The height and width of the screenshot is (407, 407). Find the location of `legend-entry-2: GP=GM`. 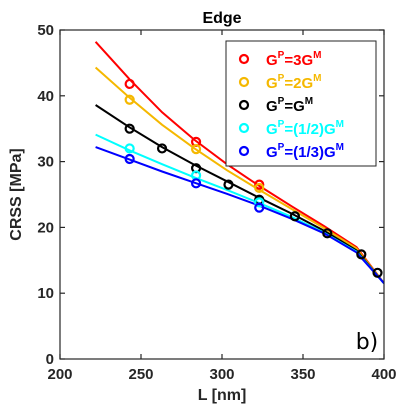

legend-entry-2: GP=GM is located at coordinates (289, 105).